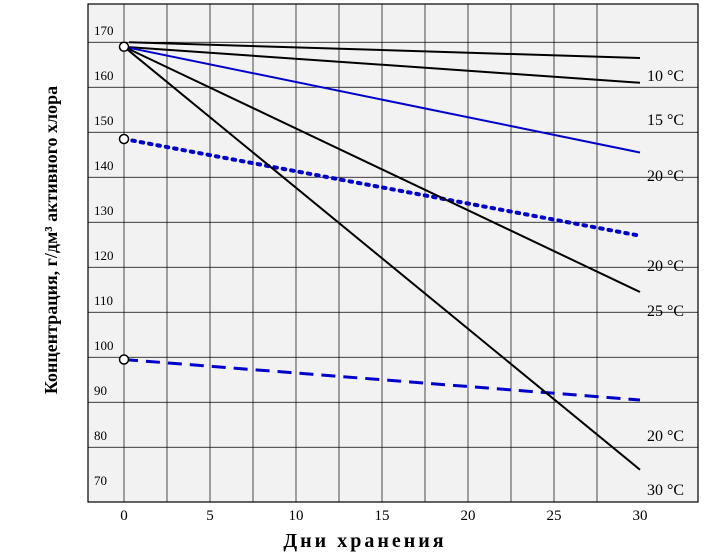 The image size is (708, 557). I want to click on y-tick-label: 130, so click(104, 210).